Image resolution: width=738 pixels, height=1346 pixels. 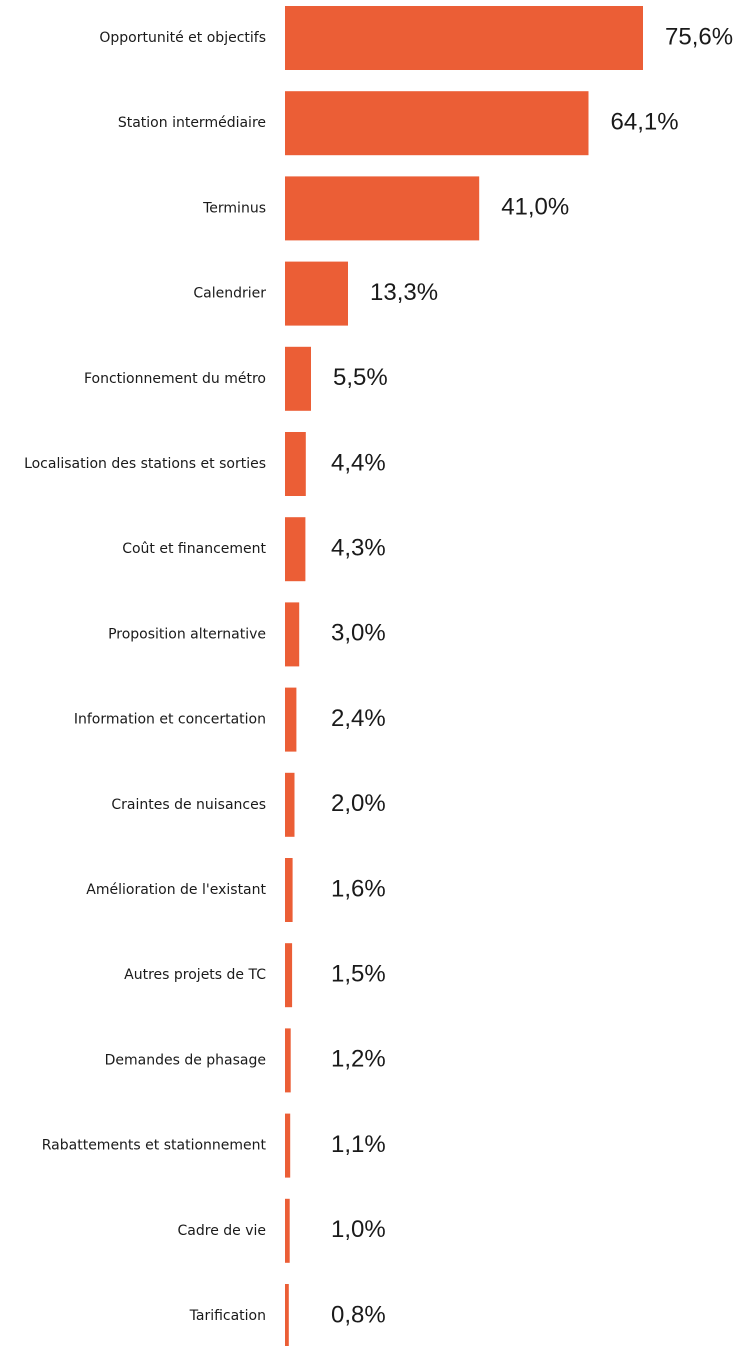 What do you see at coordinates (437, 123) in the screenshot?
I see `bar-station-intermediaire` at bounding box center [437, 123].